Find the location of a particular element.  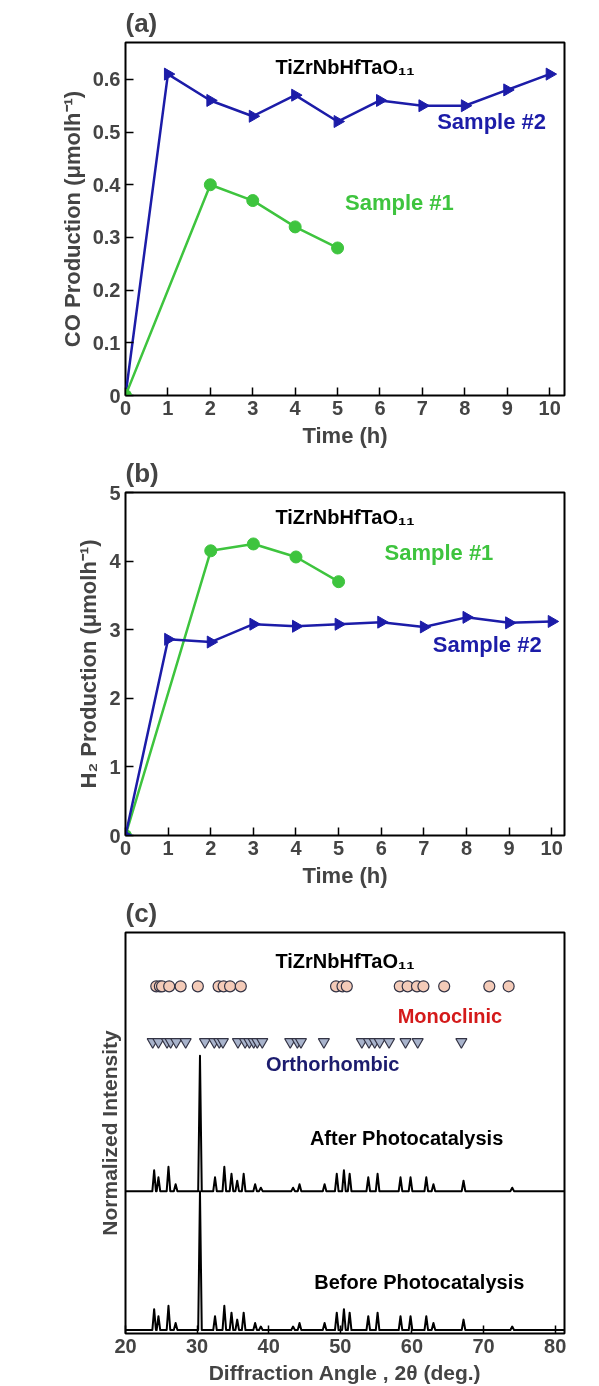

series-label: Orthorhombic is located at coordinates (332, 1063).